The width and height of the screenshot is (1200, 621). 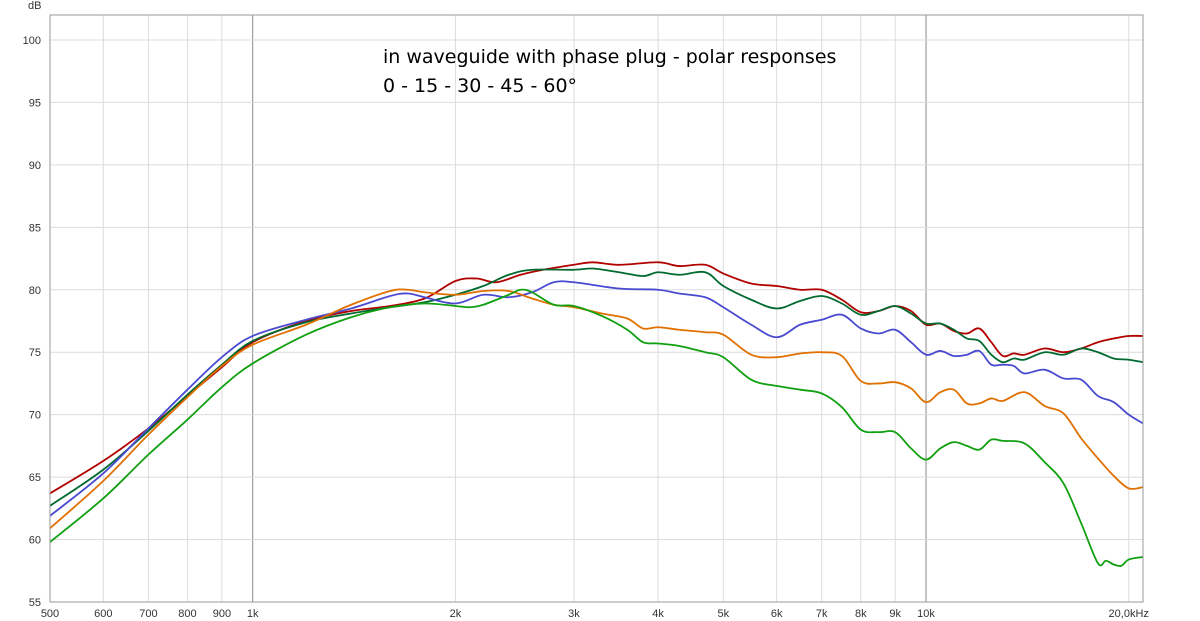 I want to click on x-tick-label: 5k, so click(x=724, y=614).